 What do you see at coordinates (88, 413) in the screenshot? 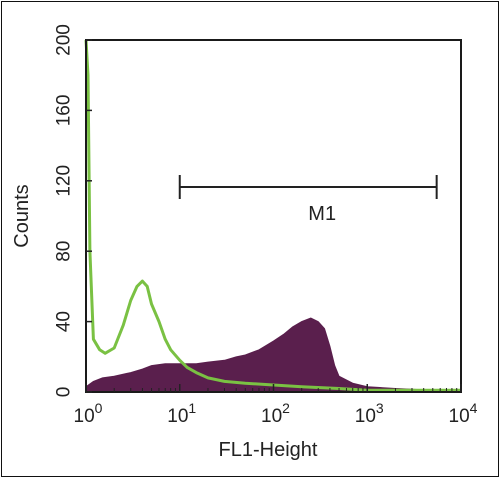
I see `x-tick-label: 10⁰` at bounding box center [88, 413].